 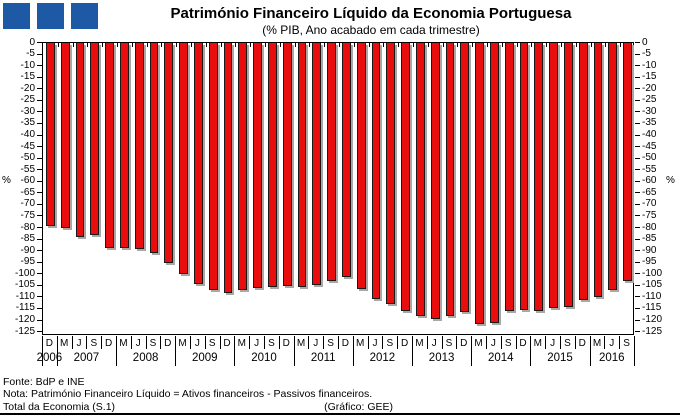 I want to click on y-axis-label-right: -80, so click(x=649, y=227).